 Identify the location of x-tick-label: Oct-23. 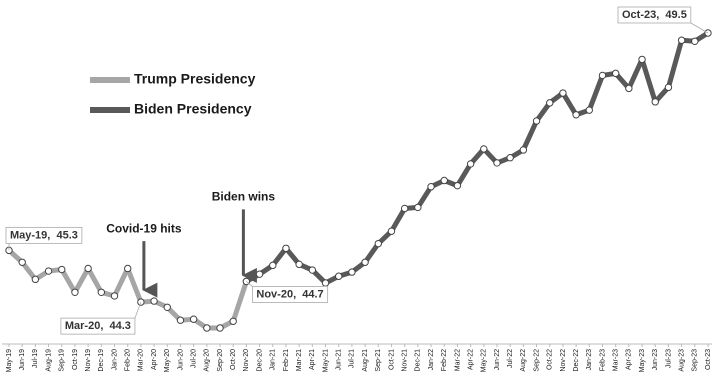
(708, 359).